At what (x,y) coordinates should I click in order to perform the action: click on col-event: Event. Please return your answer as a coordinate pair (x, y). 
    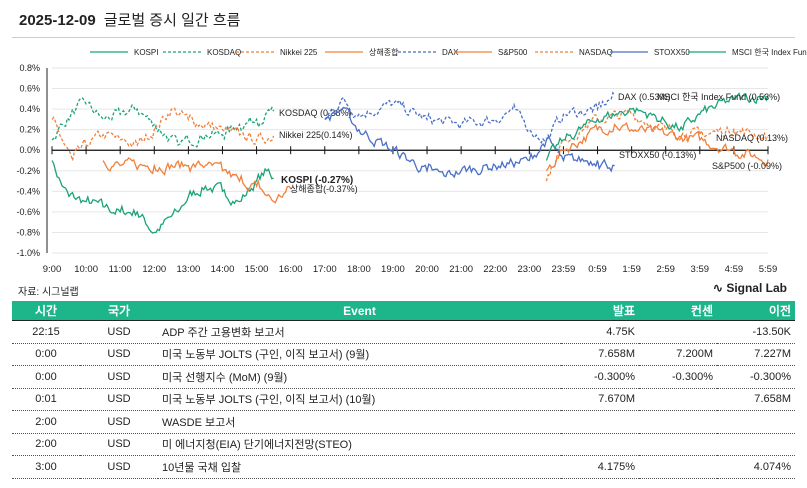
    Looking at the image, I should click on (359, 311).